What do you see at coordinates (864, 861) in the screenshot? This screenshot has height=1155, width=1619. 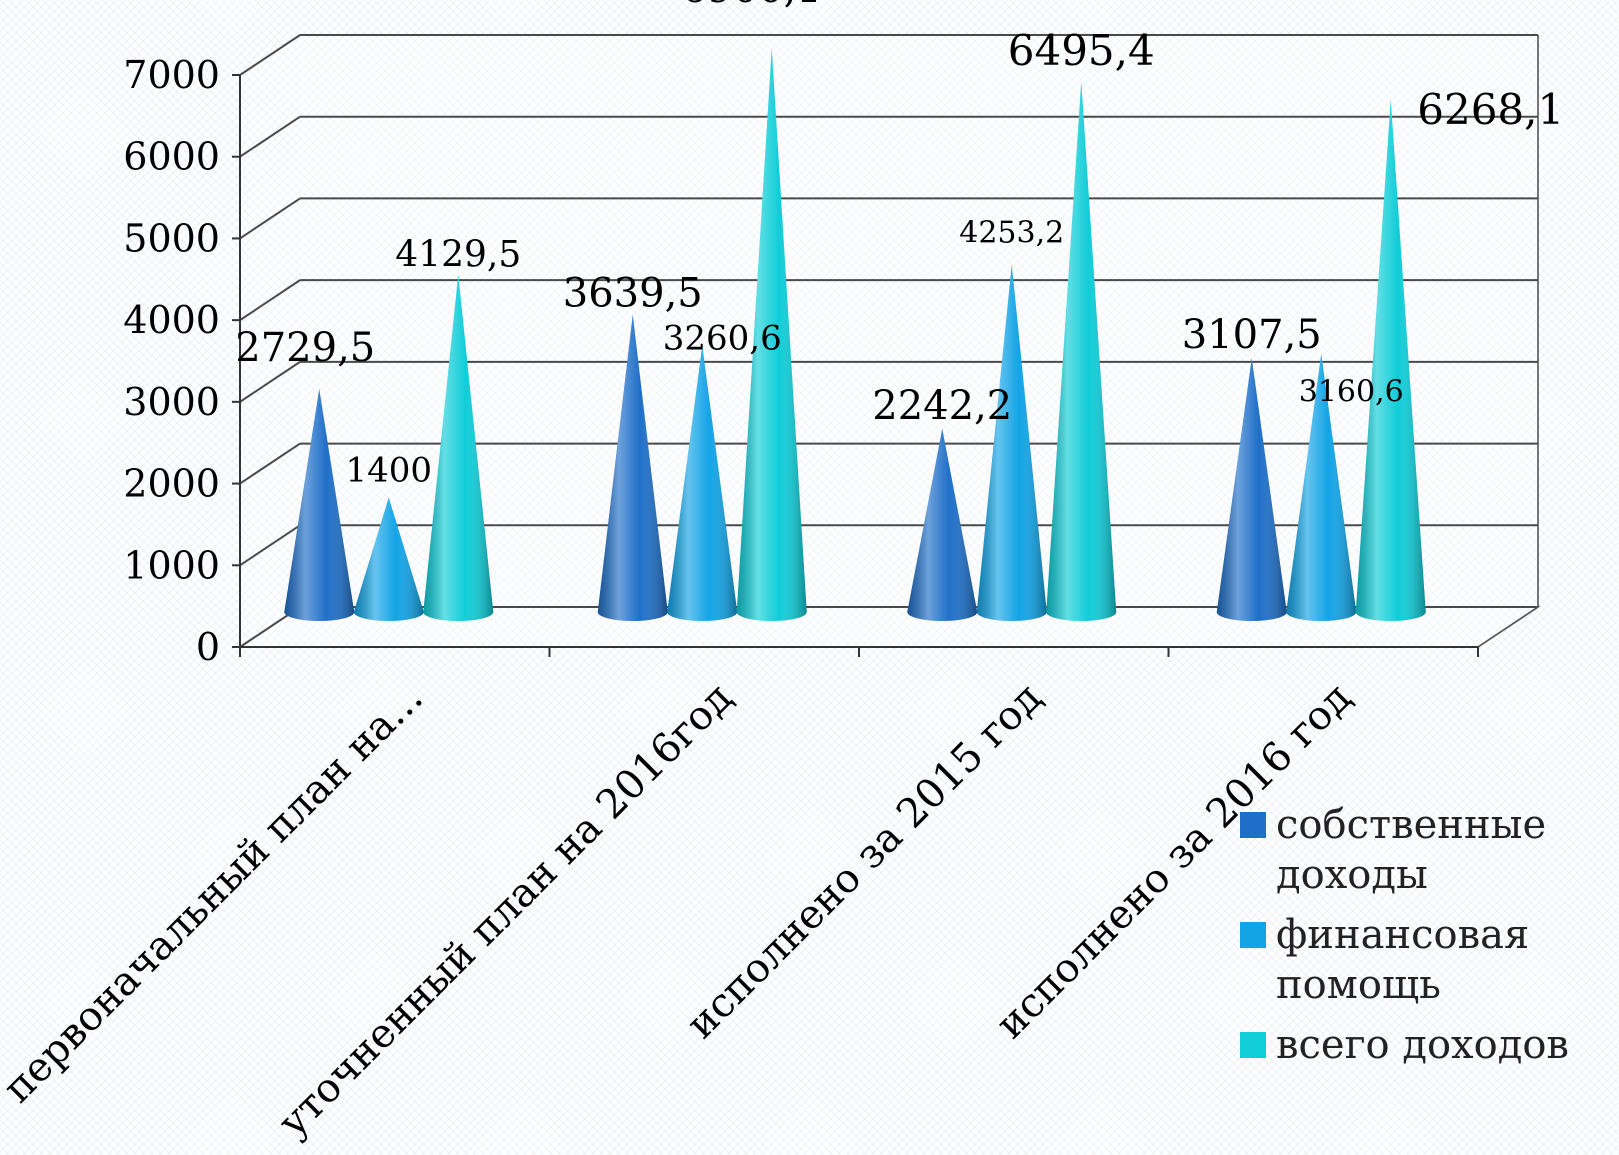 I see `x-category-label: исполнено за 2015 год` at bounding box center [864, 861].